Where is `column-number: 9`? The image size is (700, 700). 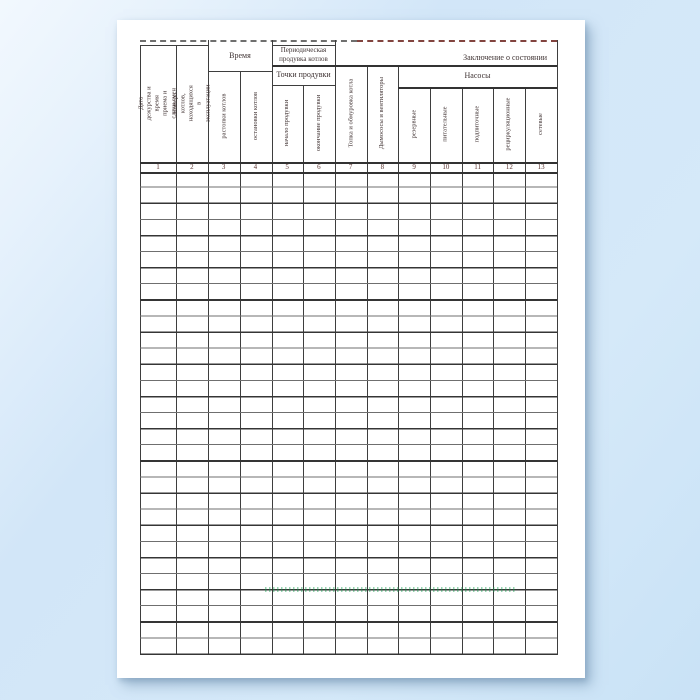
column-number: 9 is located at coordinates (414, 167).